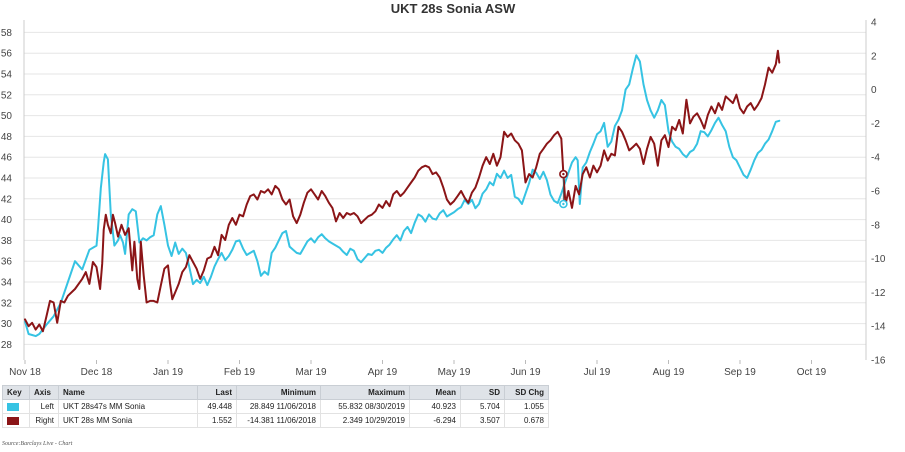  What do you see at coordinates (874, 56) in the screenshot?
I see `right-tick-label: 2` at bounding box center [874, 56].